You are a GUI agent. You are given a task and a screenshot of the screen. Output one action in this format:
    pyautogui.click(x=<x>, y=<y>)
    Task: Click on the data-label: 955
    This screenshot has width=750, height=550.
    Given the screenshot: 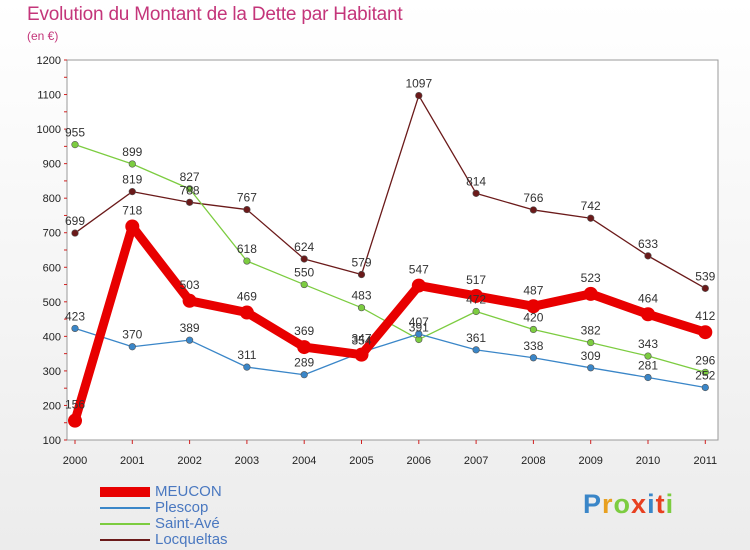 What is the action you would take?
    pyautogui.click(x=75, y=133)
    